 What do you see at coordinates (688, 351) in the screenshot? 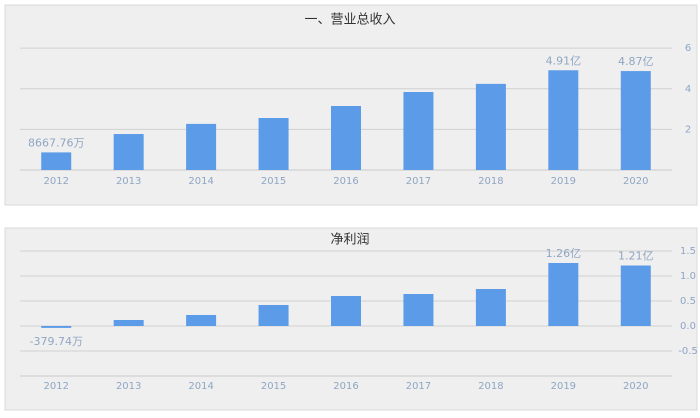
I see `y-tick-label: -0.5` at bounding box center [688, 351].